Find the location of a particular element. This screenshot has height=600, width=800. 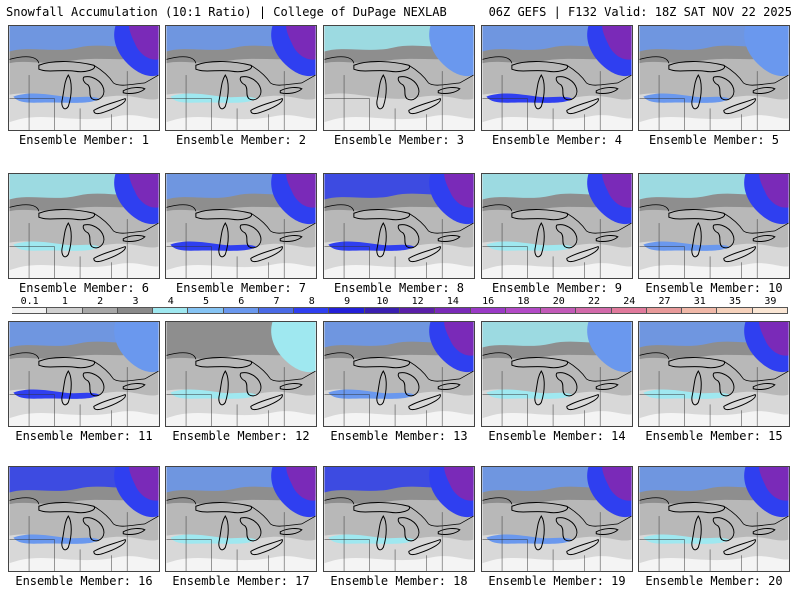

ensemble-member-label: Ensemble Member: 19 is located at coordinates (557, 581).